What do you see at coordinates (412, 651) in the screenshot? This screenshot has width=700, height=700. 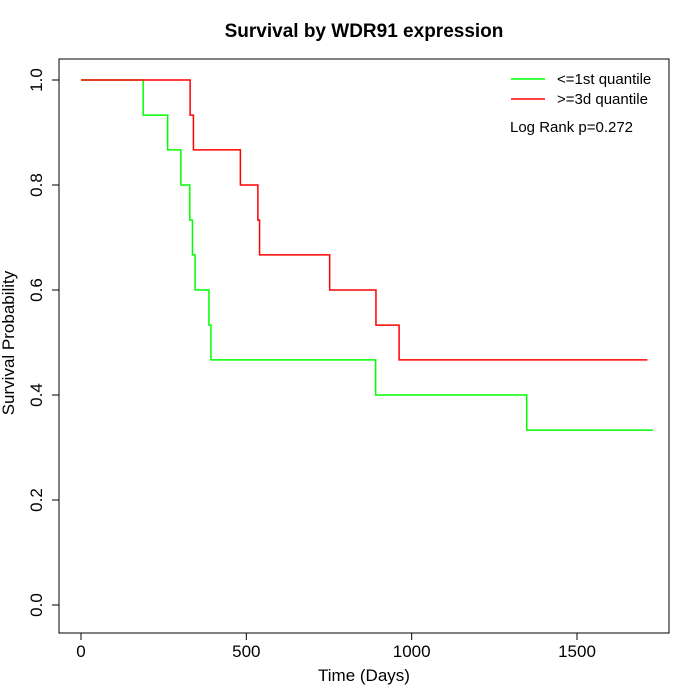 I see `x-tick-label: 1000` at bounding box center [412, 651].